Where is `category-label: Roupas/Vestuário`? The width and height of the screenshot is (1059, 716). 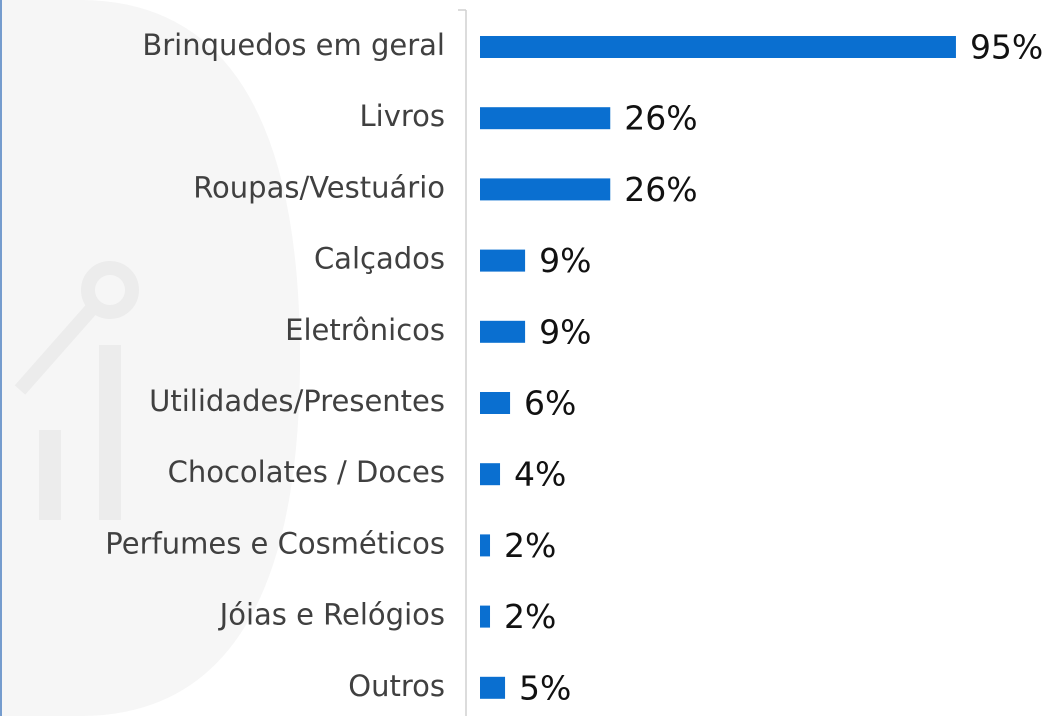 category-label: Roupas/Vestuário is located at coordinates (319, 187).